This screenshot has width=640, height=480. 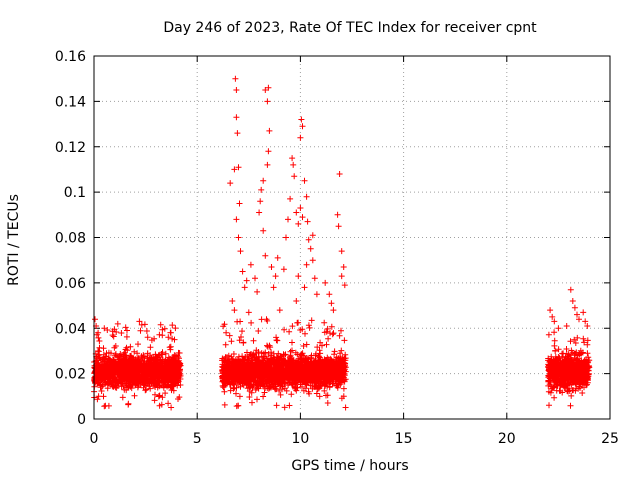 What do you see at coordinates (197, 439) in the screenshot?
I see `x-tick-label: 5` at bounding box center [197, 439].